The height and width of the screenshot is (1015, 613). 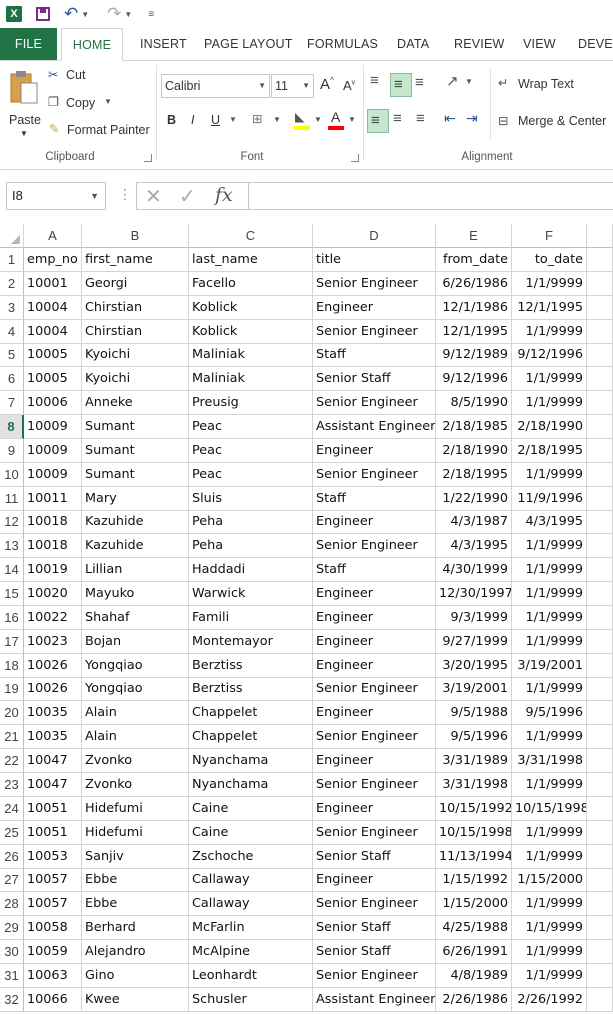 What do you see at coordinates (153, 197) in the screenshot?
I see `cancel-icon: ✕` at bounding box center [153, 197].